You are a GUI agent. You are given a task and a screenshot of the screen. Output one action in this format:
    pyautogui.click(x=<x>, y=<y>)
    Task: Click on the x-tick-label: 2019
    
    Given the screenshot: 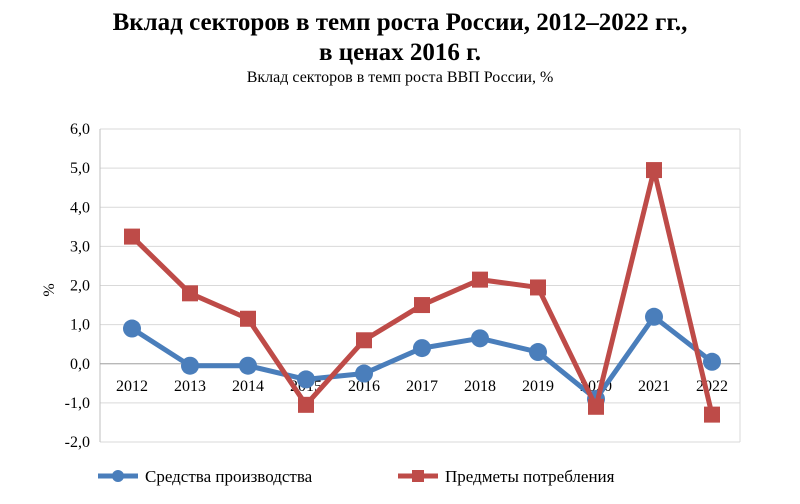 What is the action you would take?
    pyautogui.click(x=538, y=386)
    